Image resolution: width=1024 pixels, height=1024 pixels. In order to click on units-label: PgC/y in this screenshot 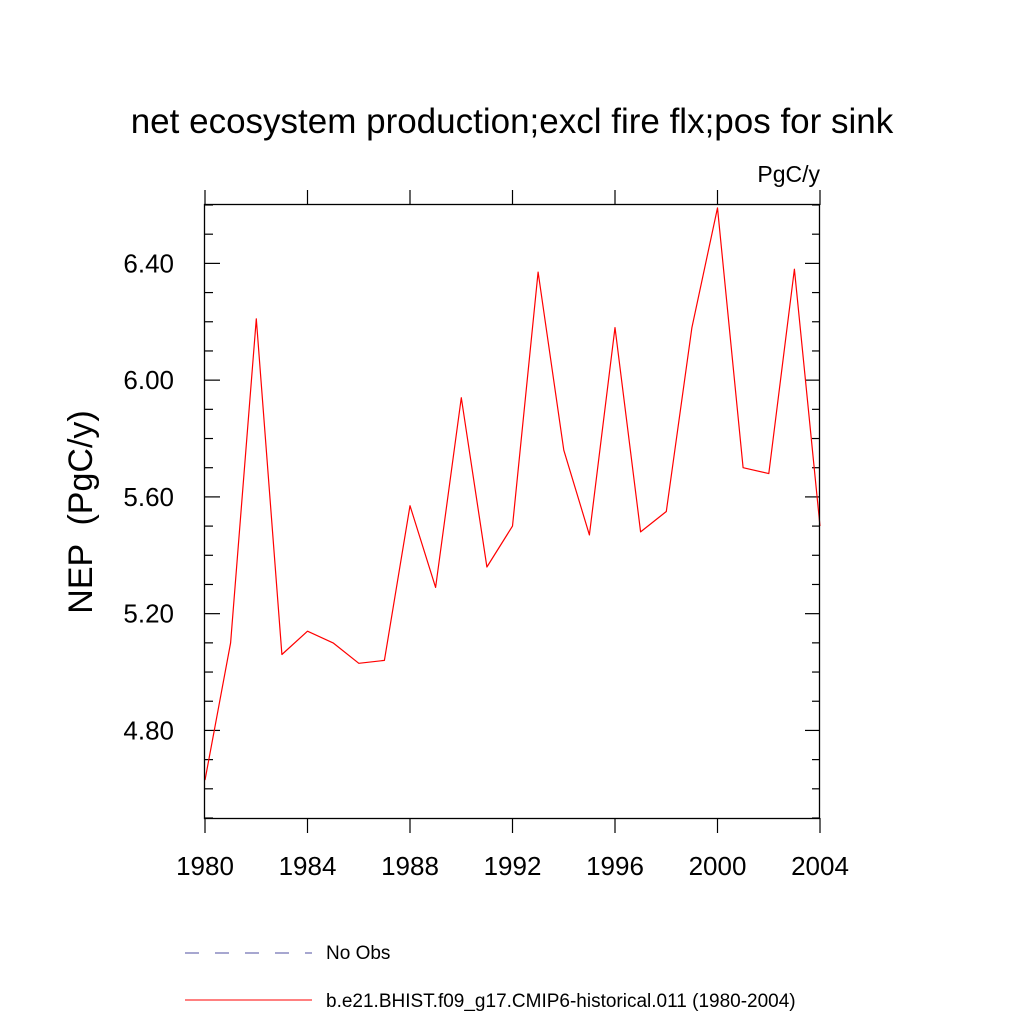, I will do `click(788, 174)`.